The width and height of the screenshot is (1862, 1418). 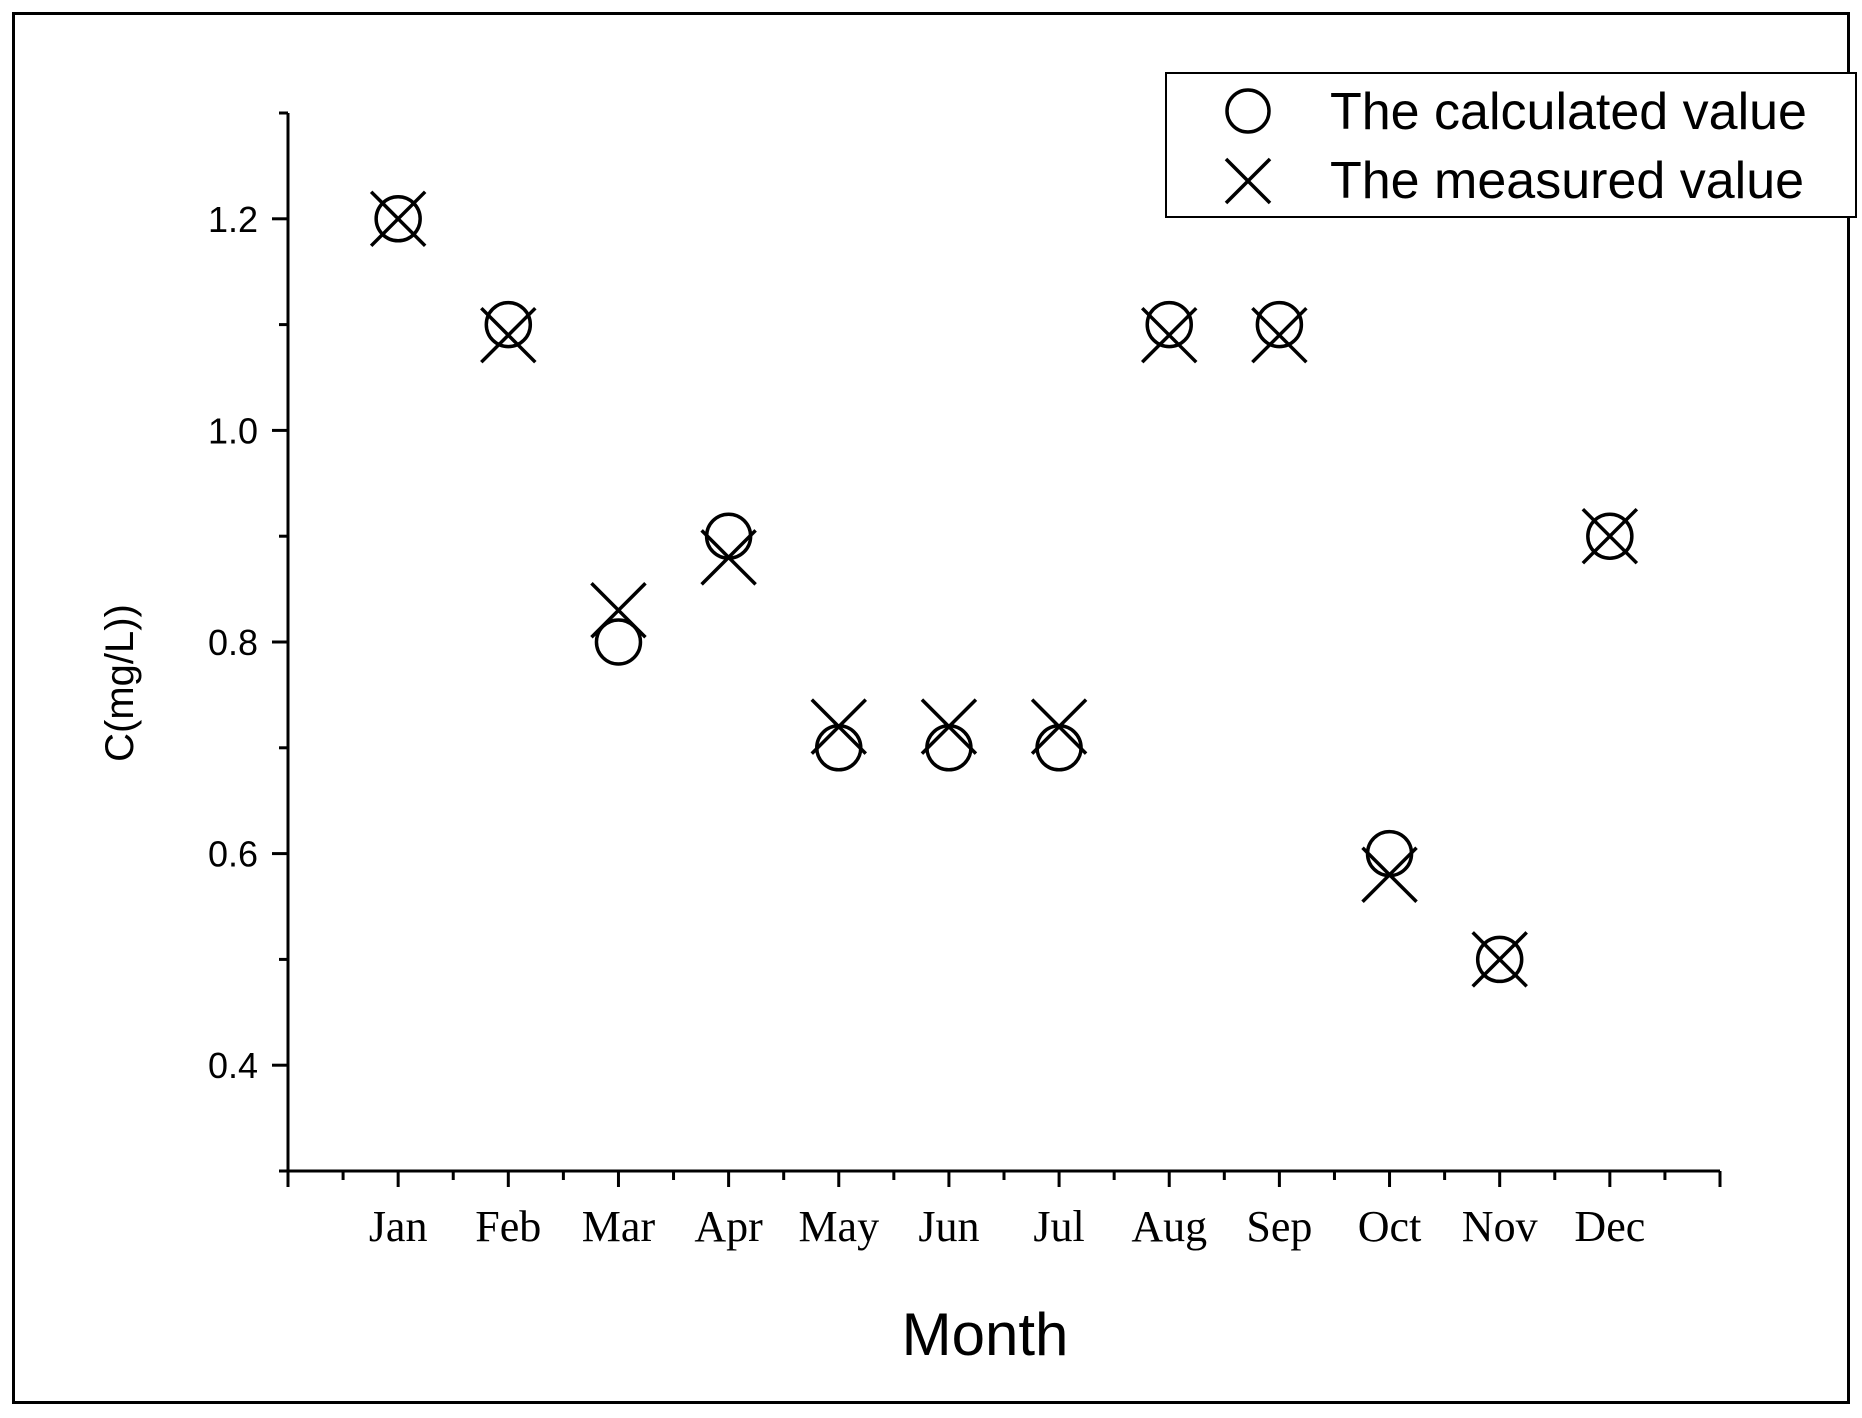 What do you see at coordinates (1169, 1226) in the screenshot?
I see `x-tick-label: Aug` at bounding box center [1169, 1226].